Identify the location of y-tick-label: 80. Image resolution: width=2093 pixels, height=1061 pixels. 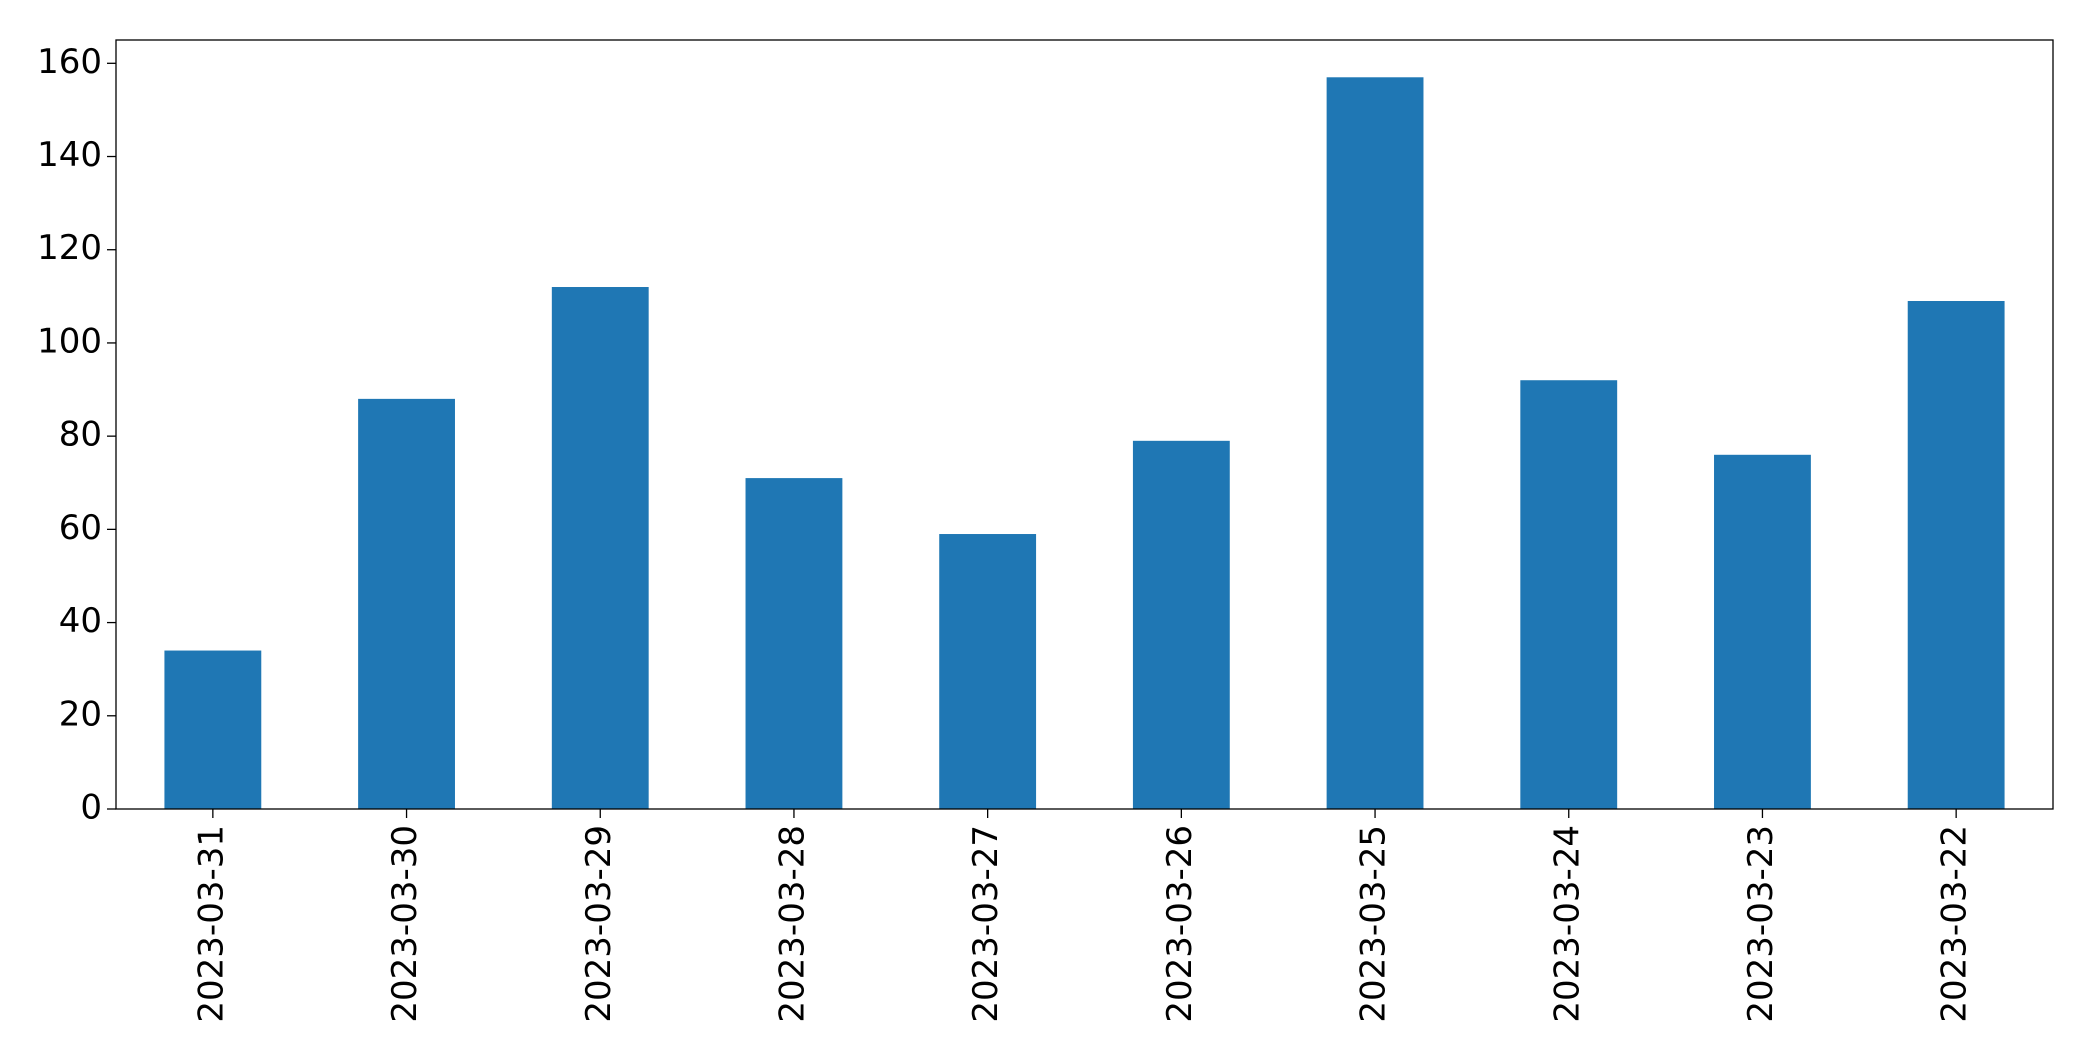
(80, 435).